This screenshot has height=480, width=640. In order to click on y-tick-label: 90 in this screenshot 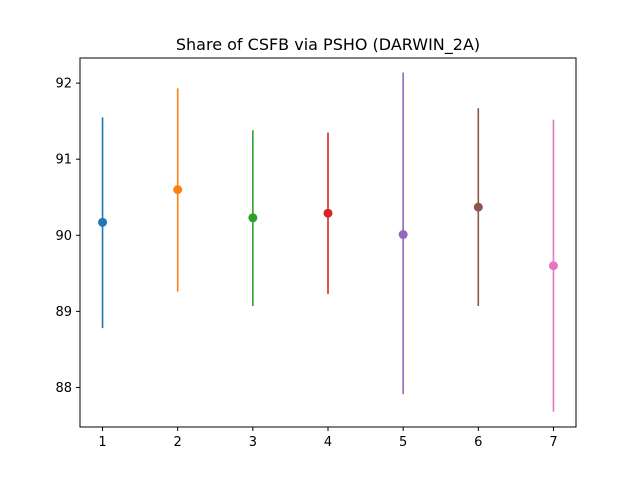, I will do `click(63, 236)`.